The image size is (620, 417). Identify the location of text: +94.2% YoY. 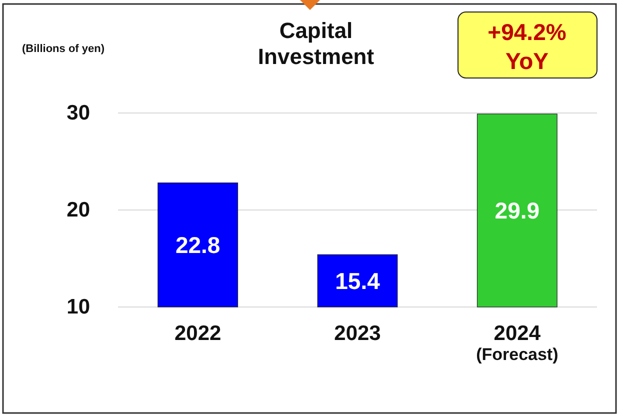
(527, 46).